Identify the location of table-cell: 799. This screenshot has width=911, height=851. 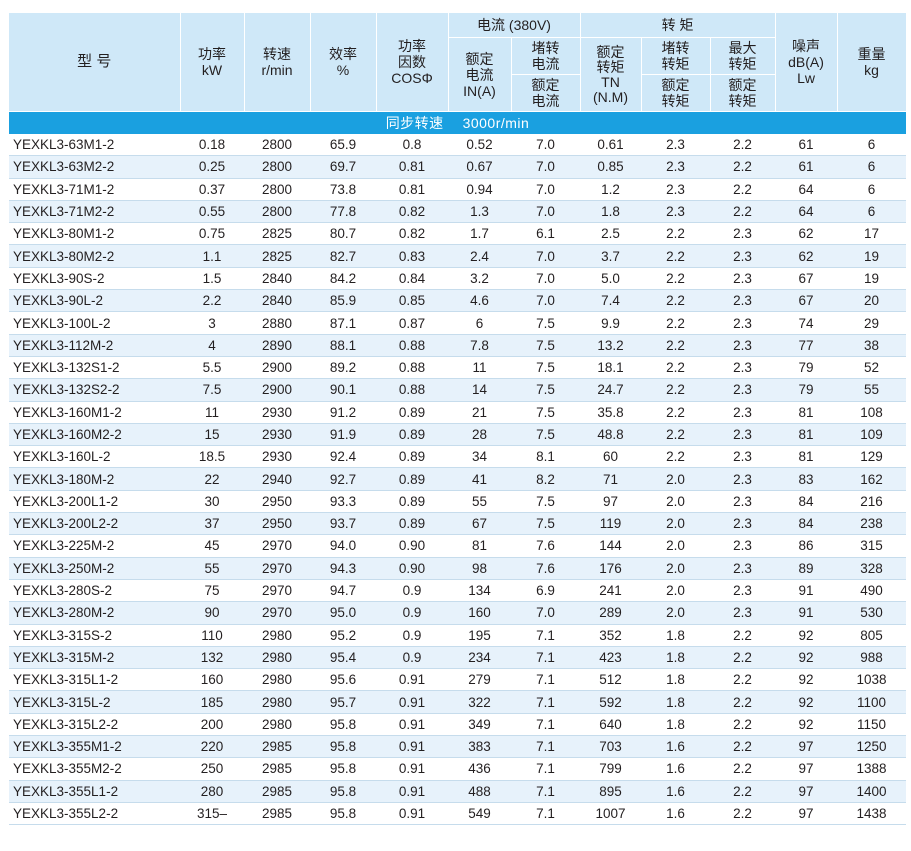
(611, 769).